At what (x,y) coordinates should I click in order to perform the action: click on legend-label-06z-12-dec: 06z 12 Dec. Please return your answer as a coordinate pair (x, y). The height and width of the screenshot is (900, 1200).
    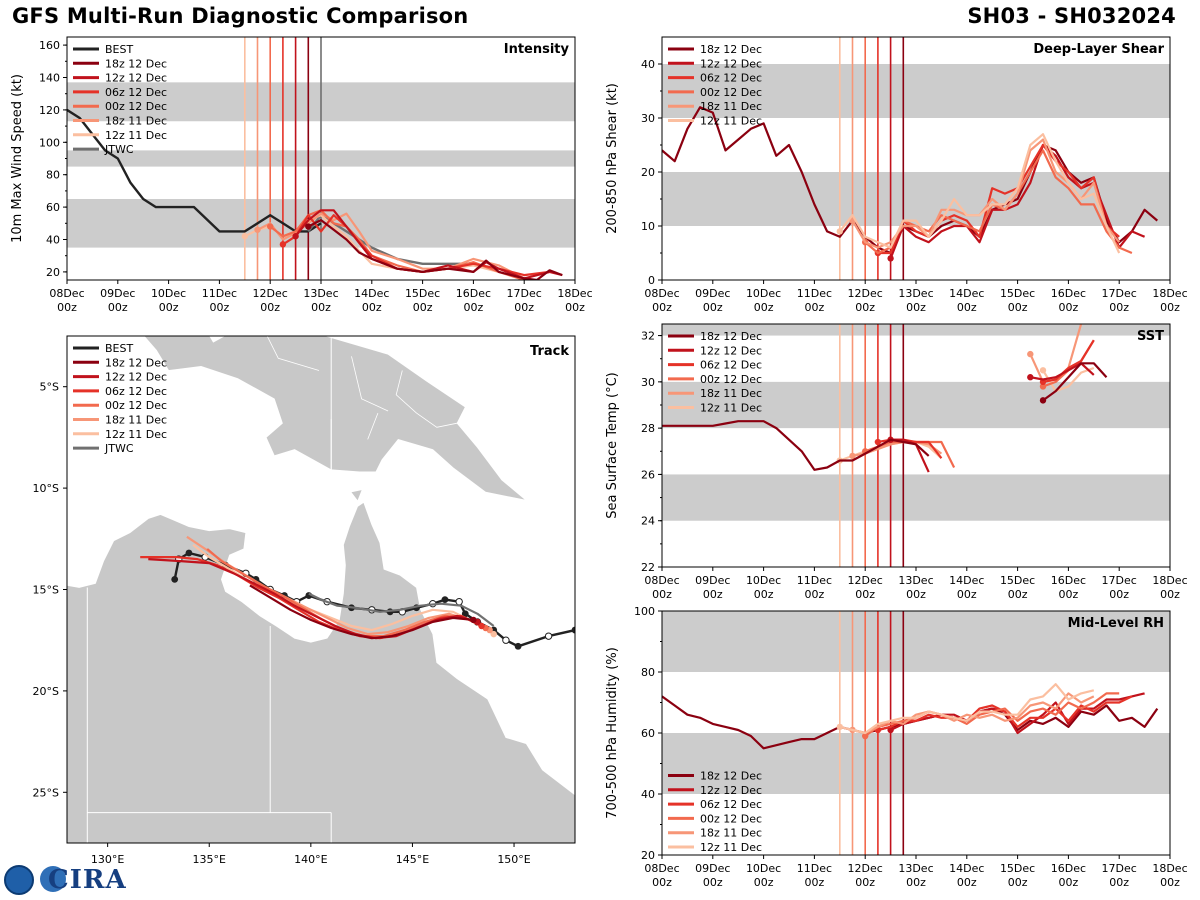
    Looking at the image, I should click on (731, 804).